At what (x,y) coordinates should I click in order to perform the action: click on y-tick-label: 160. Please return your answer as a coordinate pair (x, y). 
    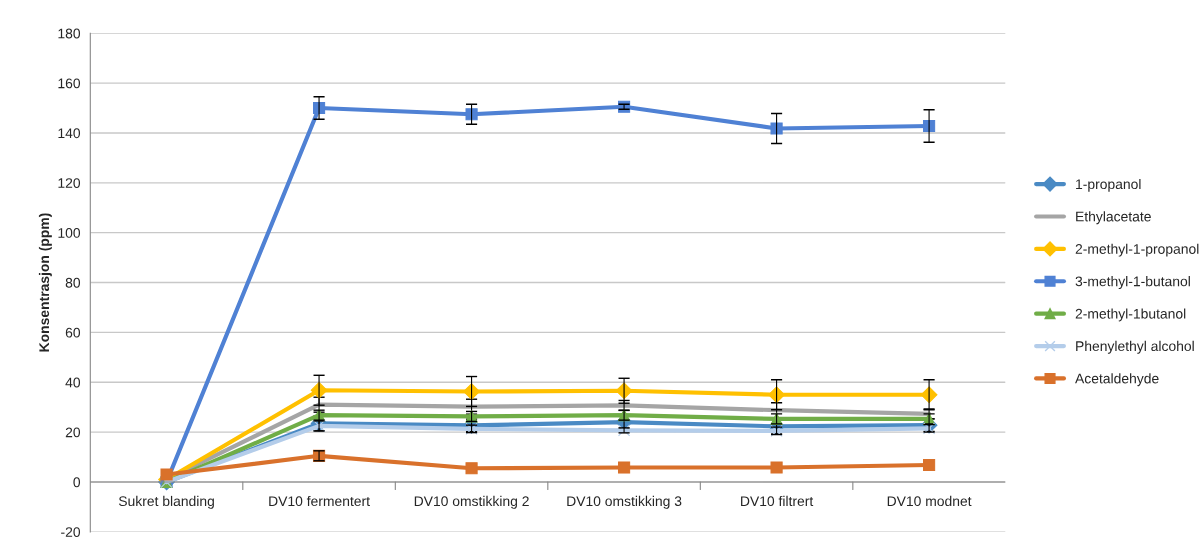
    Looking at the image, I should click on (69, 83).